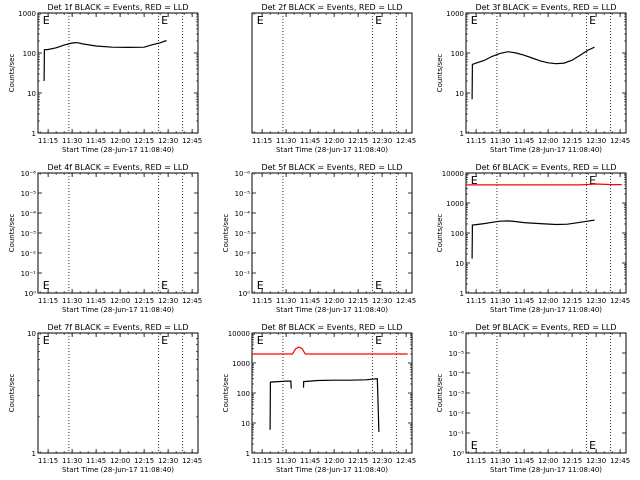 The height and width of the screenshot is (480, 640). I want to click on chart-title: Det 5f BLACK = Events, RED = LLD, so click(331, 167).